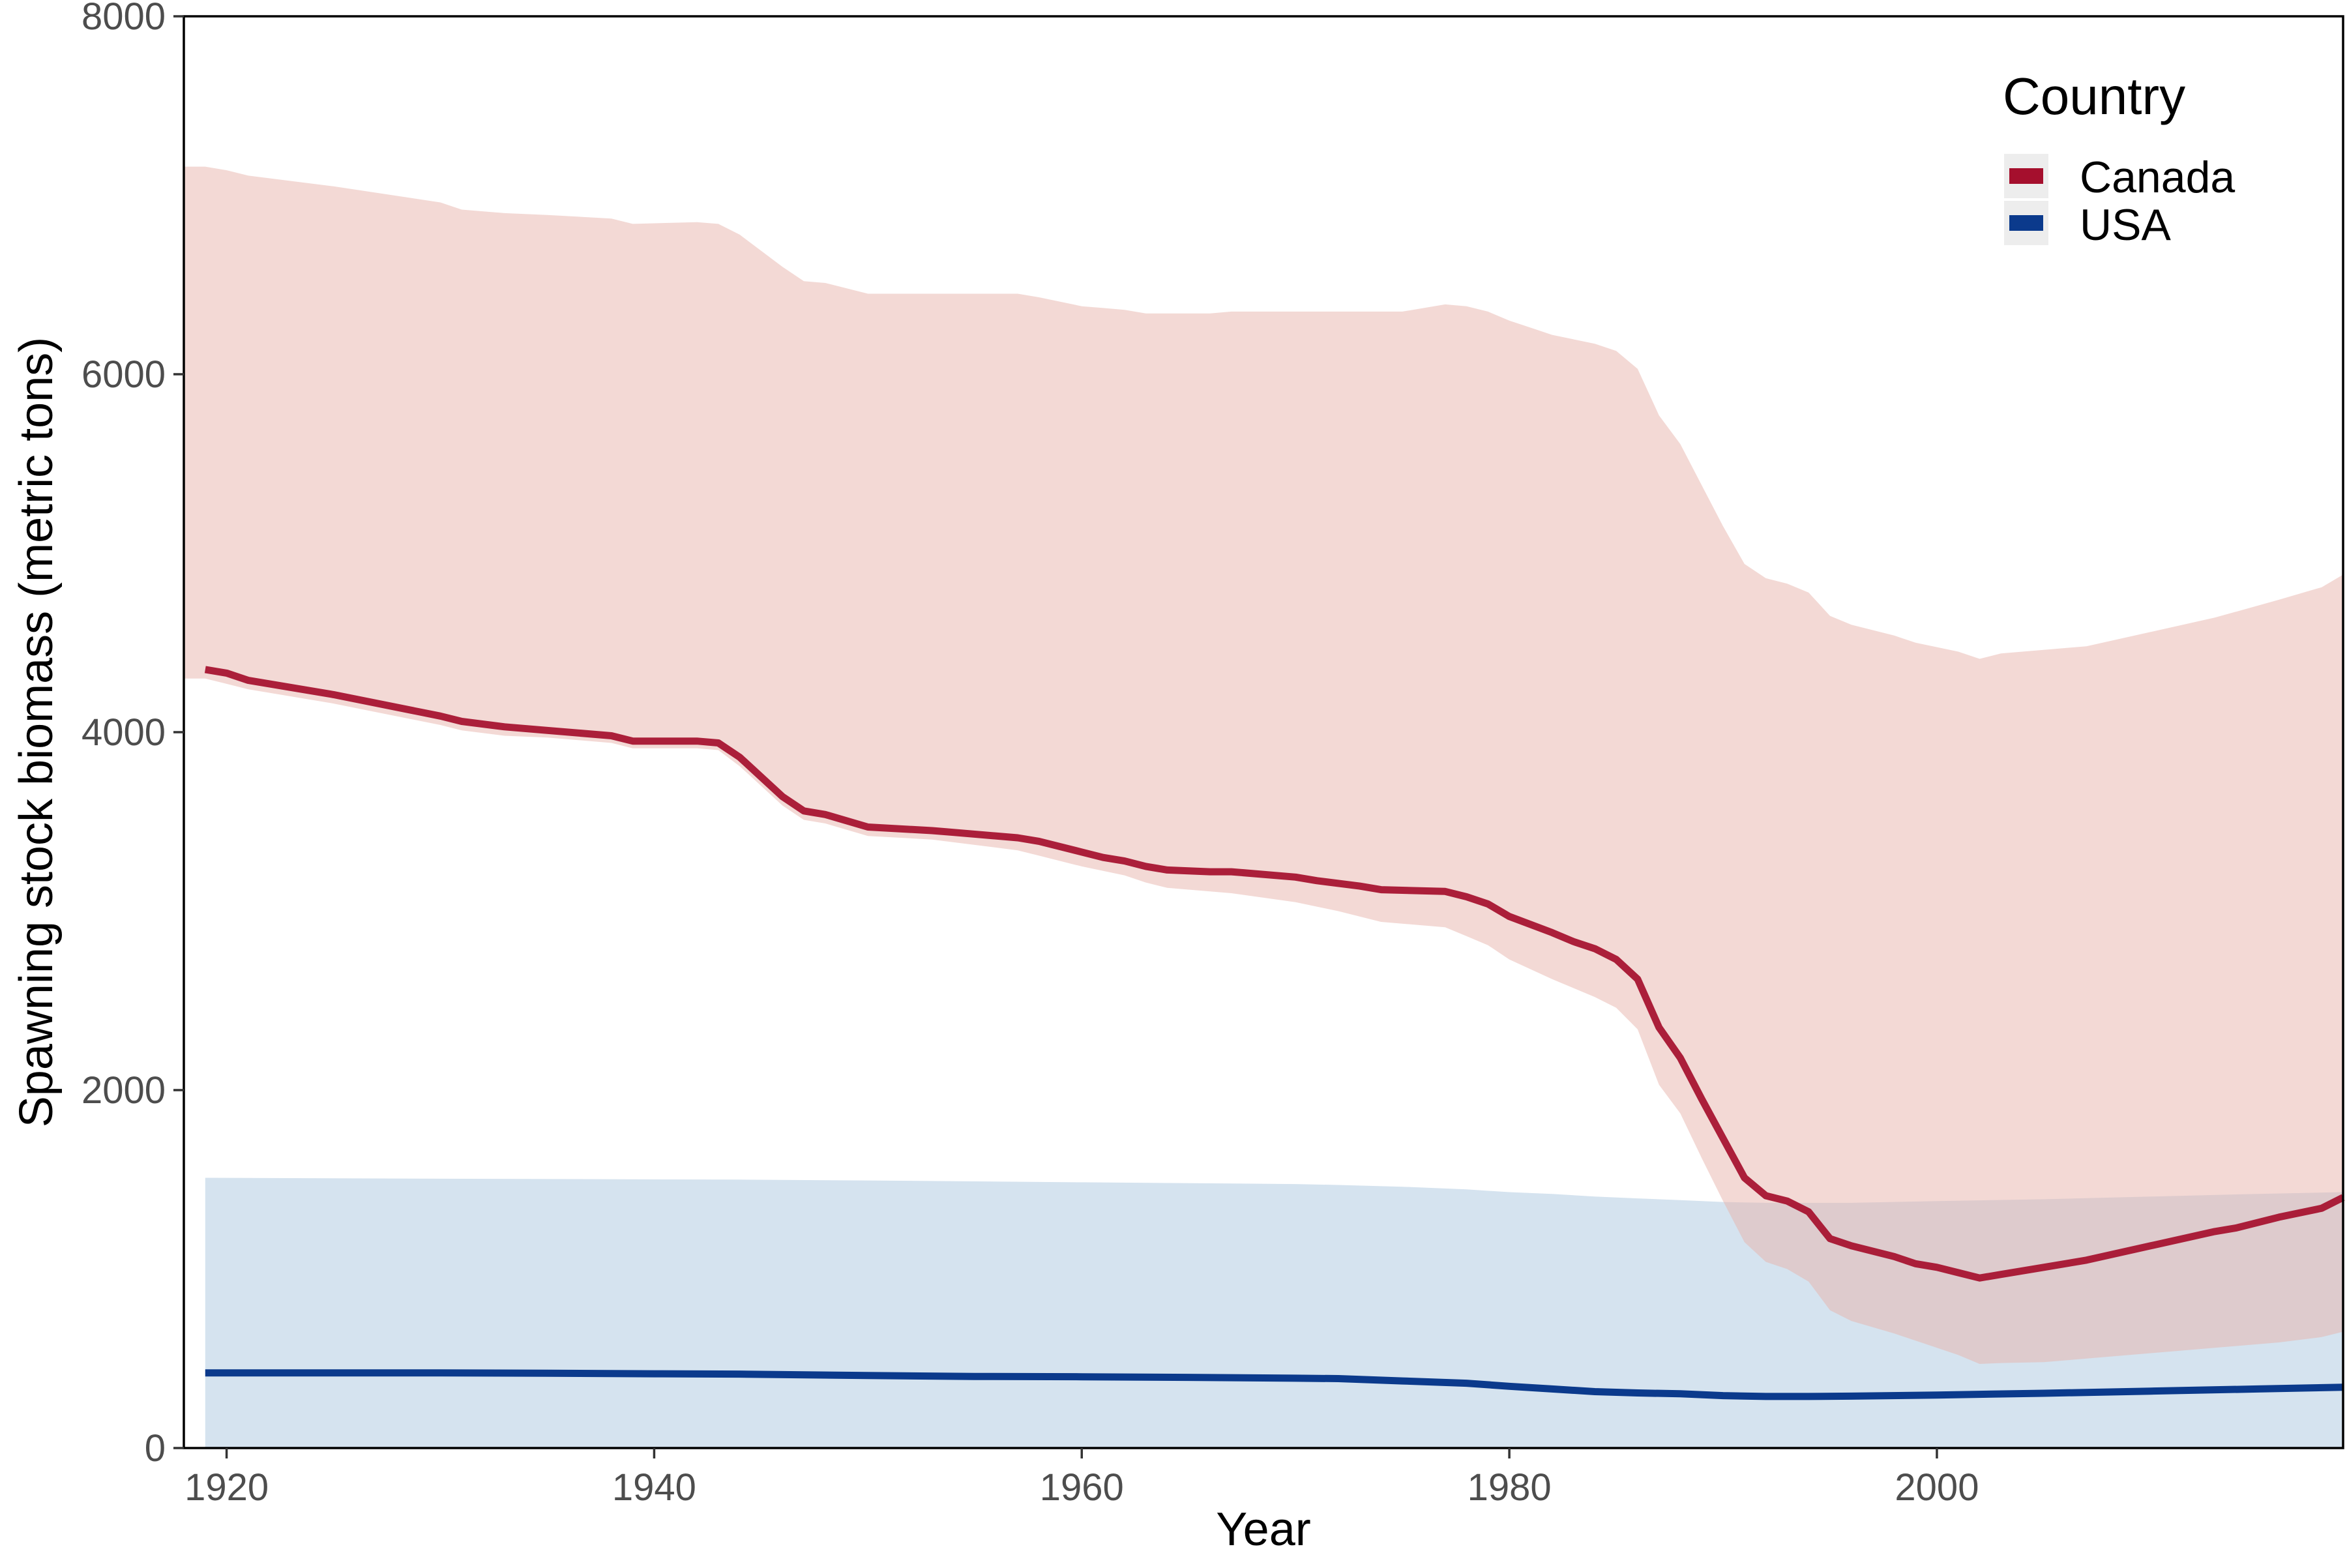 Image resolution: width=2347 pixels, height=1568 pixels. Describe the element at coordinates (1274, 1385) in the screenshot. I see `series-line-usa` at that location.